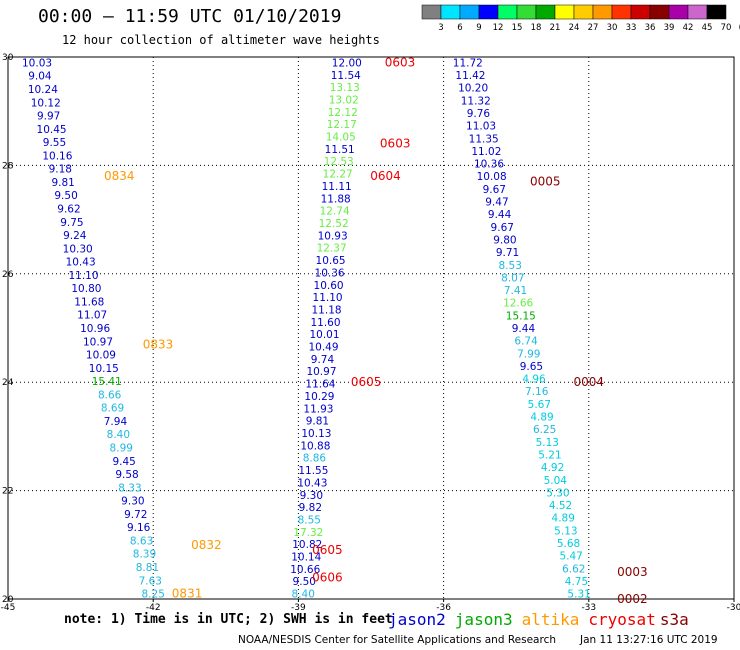 Image resolution: width=740 pixels, height=650 pixels. What do you see at coordinates (86, 289) in the screenshot?
I see `swh-value: 10.80` at bounding box center [86, 289].